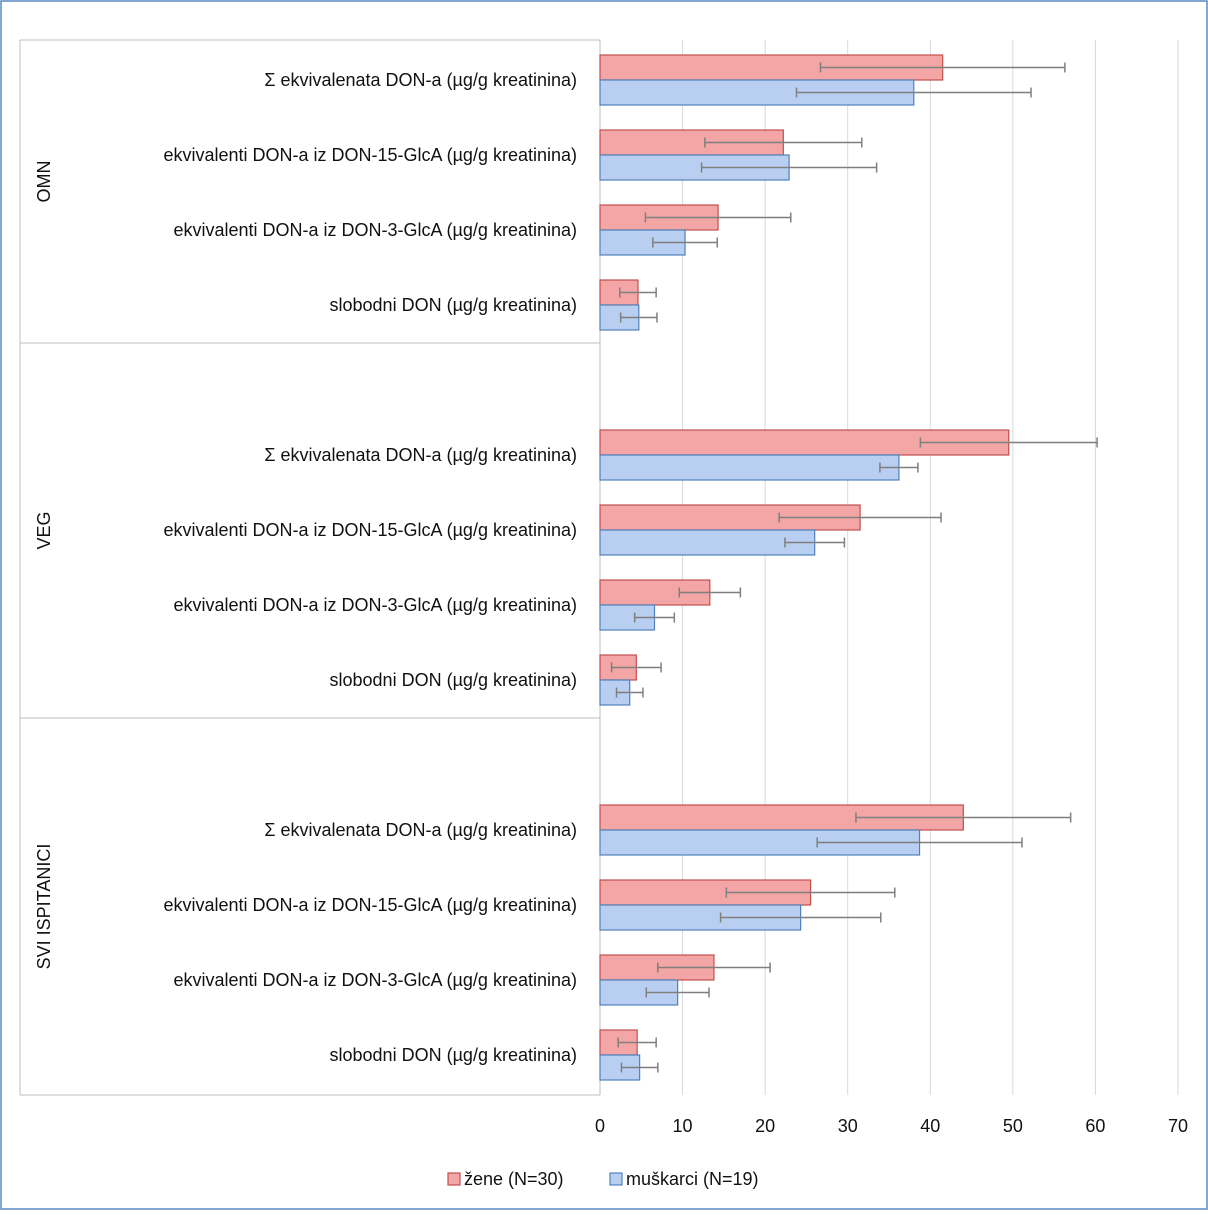 The image size is (1208, 1215). What do you see at coordinates (848, 1126) in the screenshot?
I see `x-tick-label: 30` at bounding box center [848, 1126].